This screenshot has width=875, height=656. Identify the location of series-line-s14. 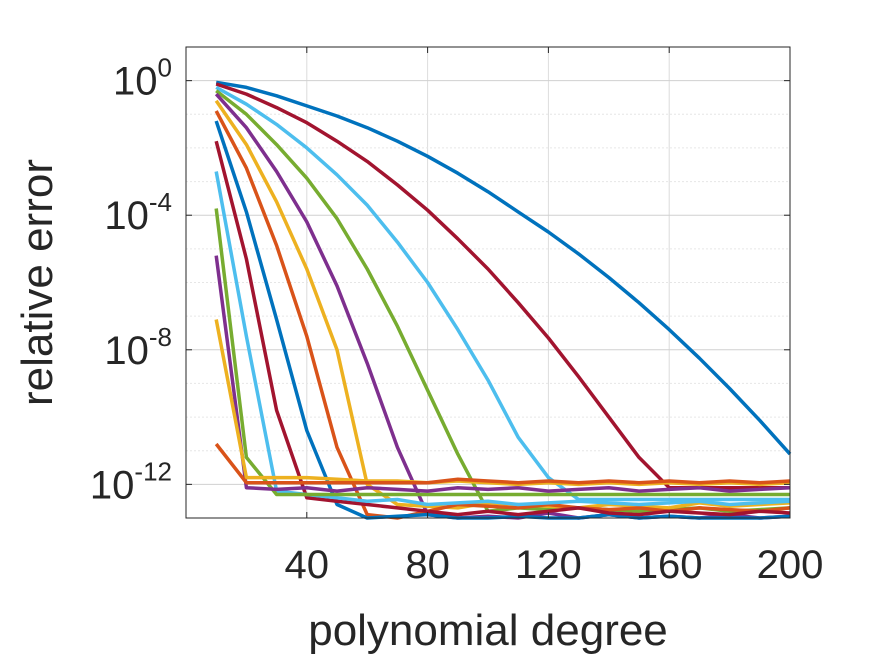
(502, 463).